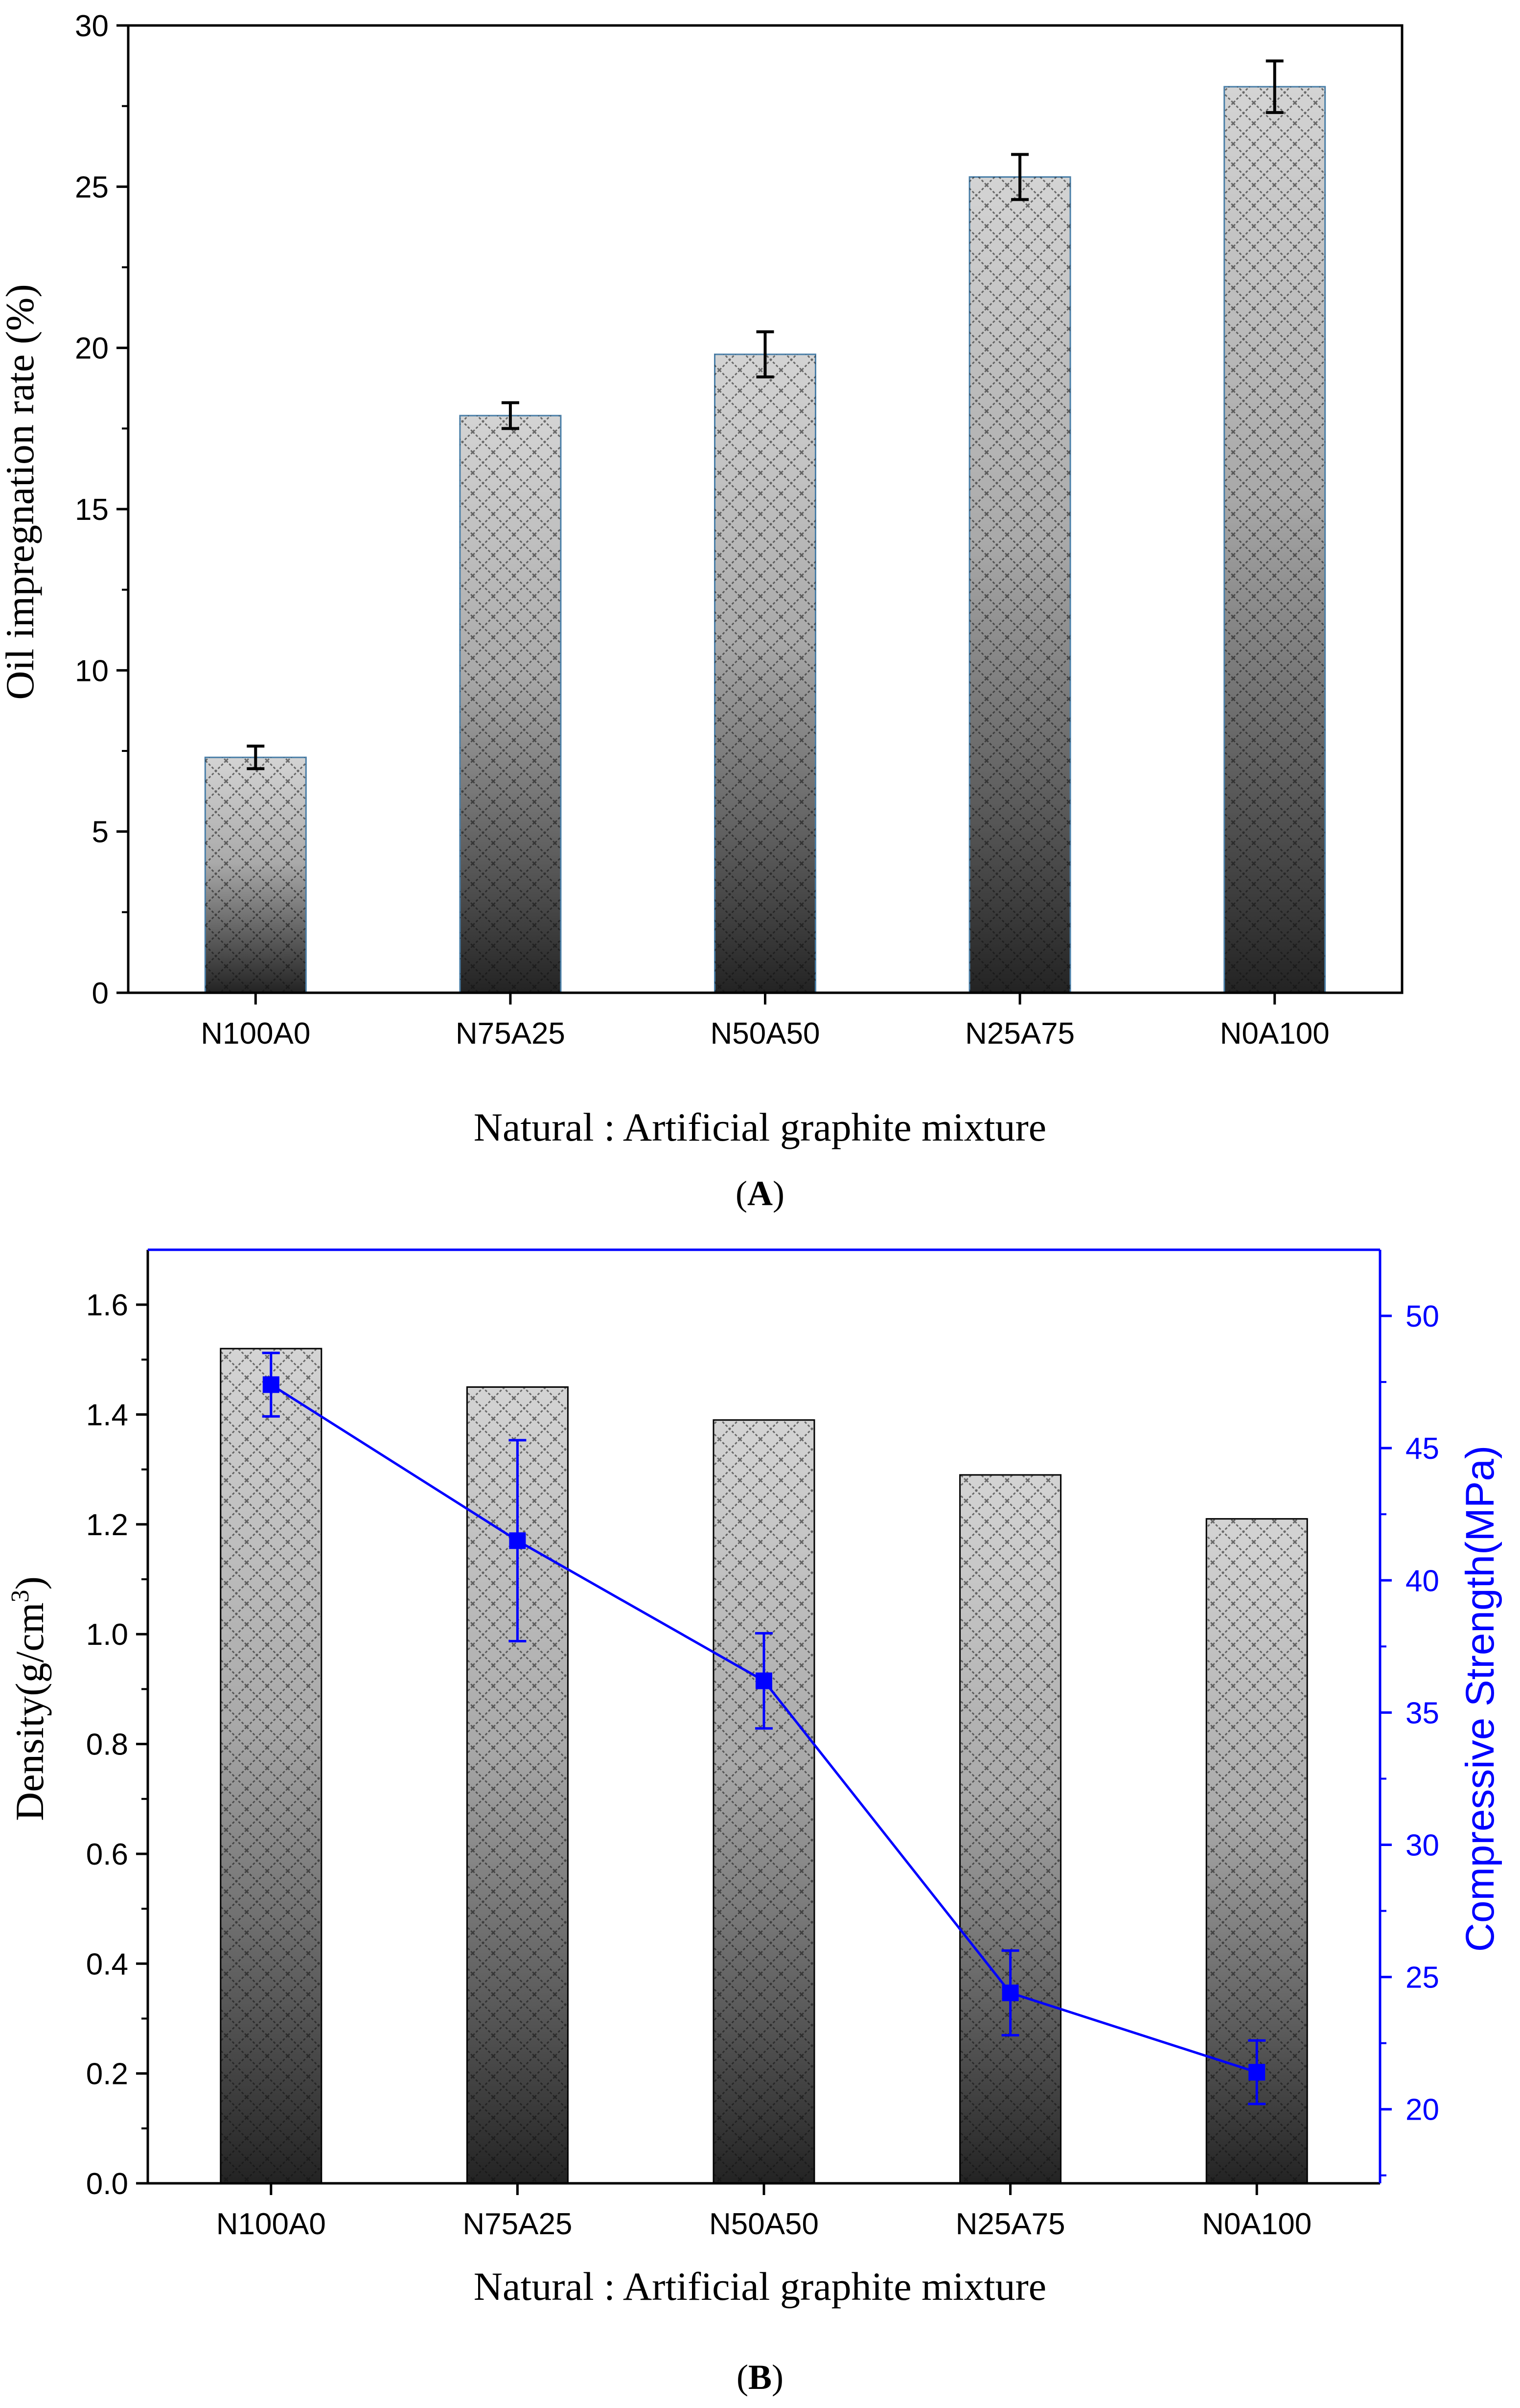 The height and width of the screenshot is (2408, 1520). Describe the element at coordinates (760, 2377) in the screenshot. I see `panel-b-label: (B)` at that location.